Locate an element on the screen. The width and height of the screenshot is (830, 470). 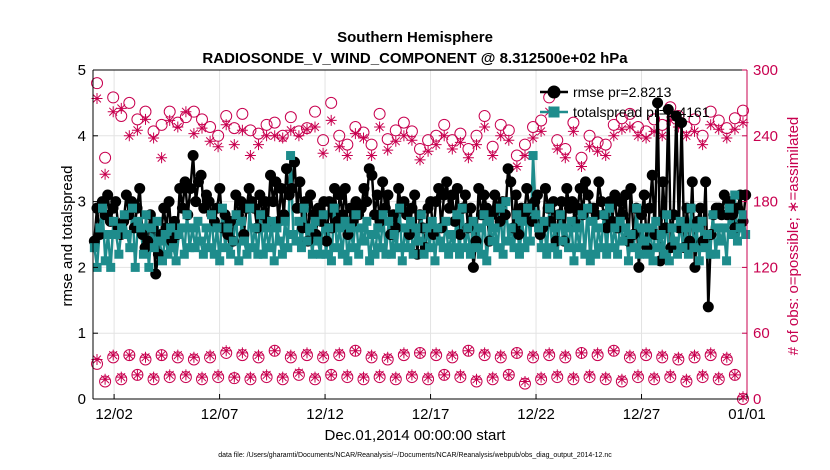
x-tick-label: 01/01 is located at coordinates (747, 414).